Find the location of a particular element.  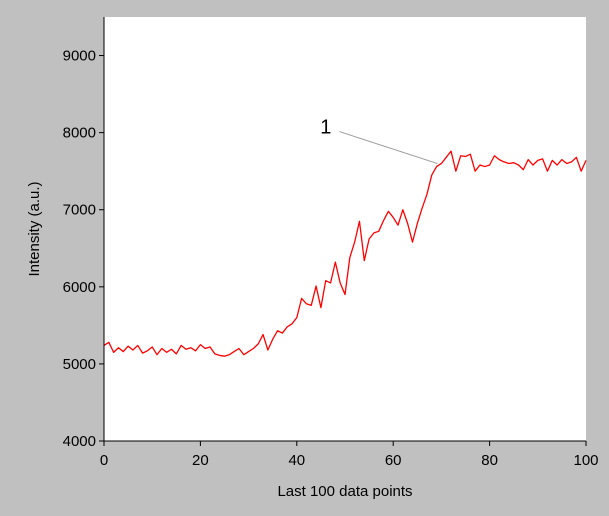

y-tick-label: 8000 is located at coordinates (79, 133).